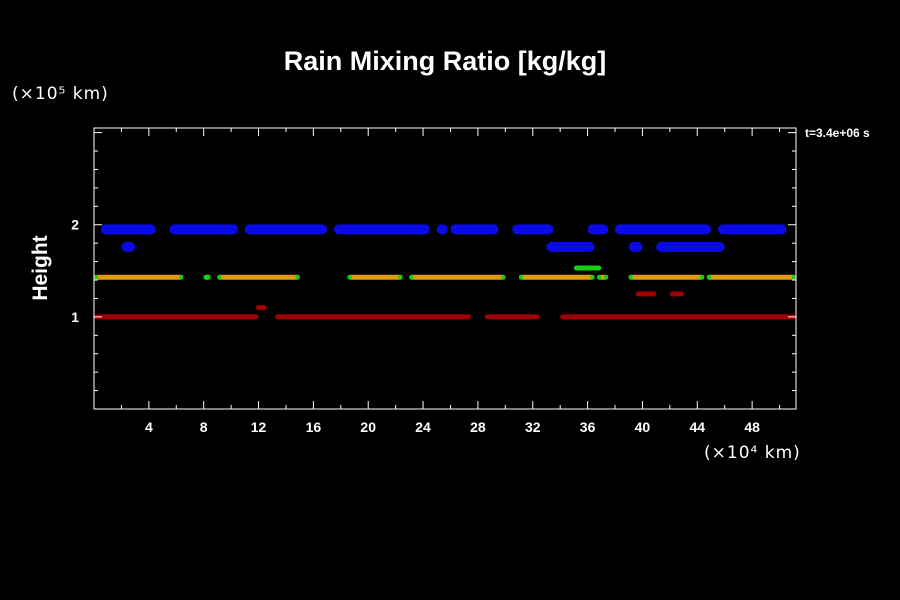 The width and height of the screenshot is (900, 600). I want to click on data-band-edge-2-1-b, so click(208, 277).